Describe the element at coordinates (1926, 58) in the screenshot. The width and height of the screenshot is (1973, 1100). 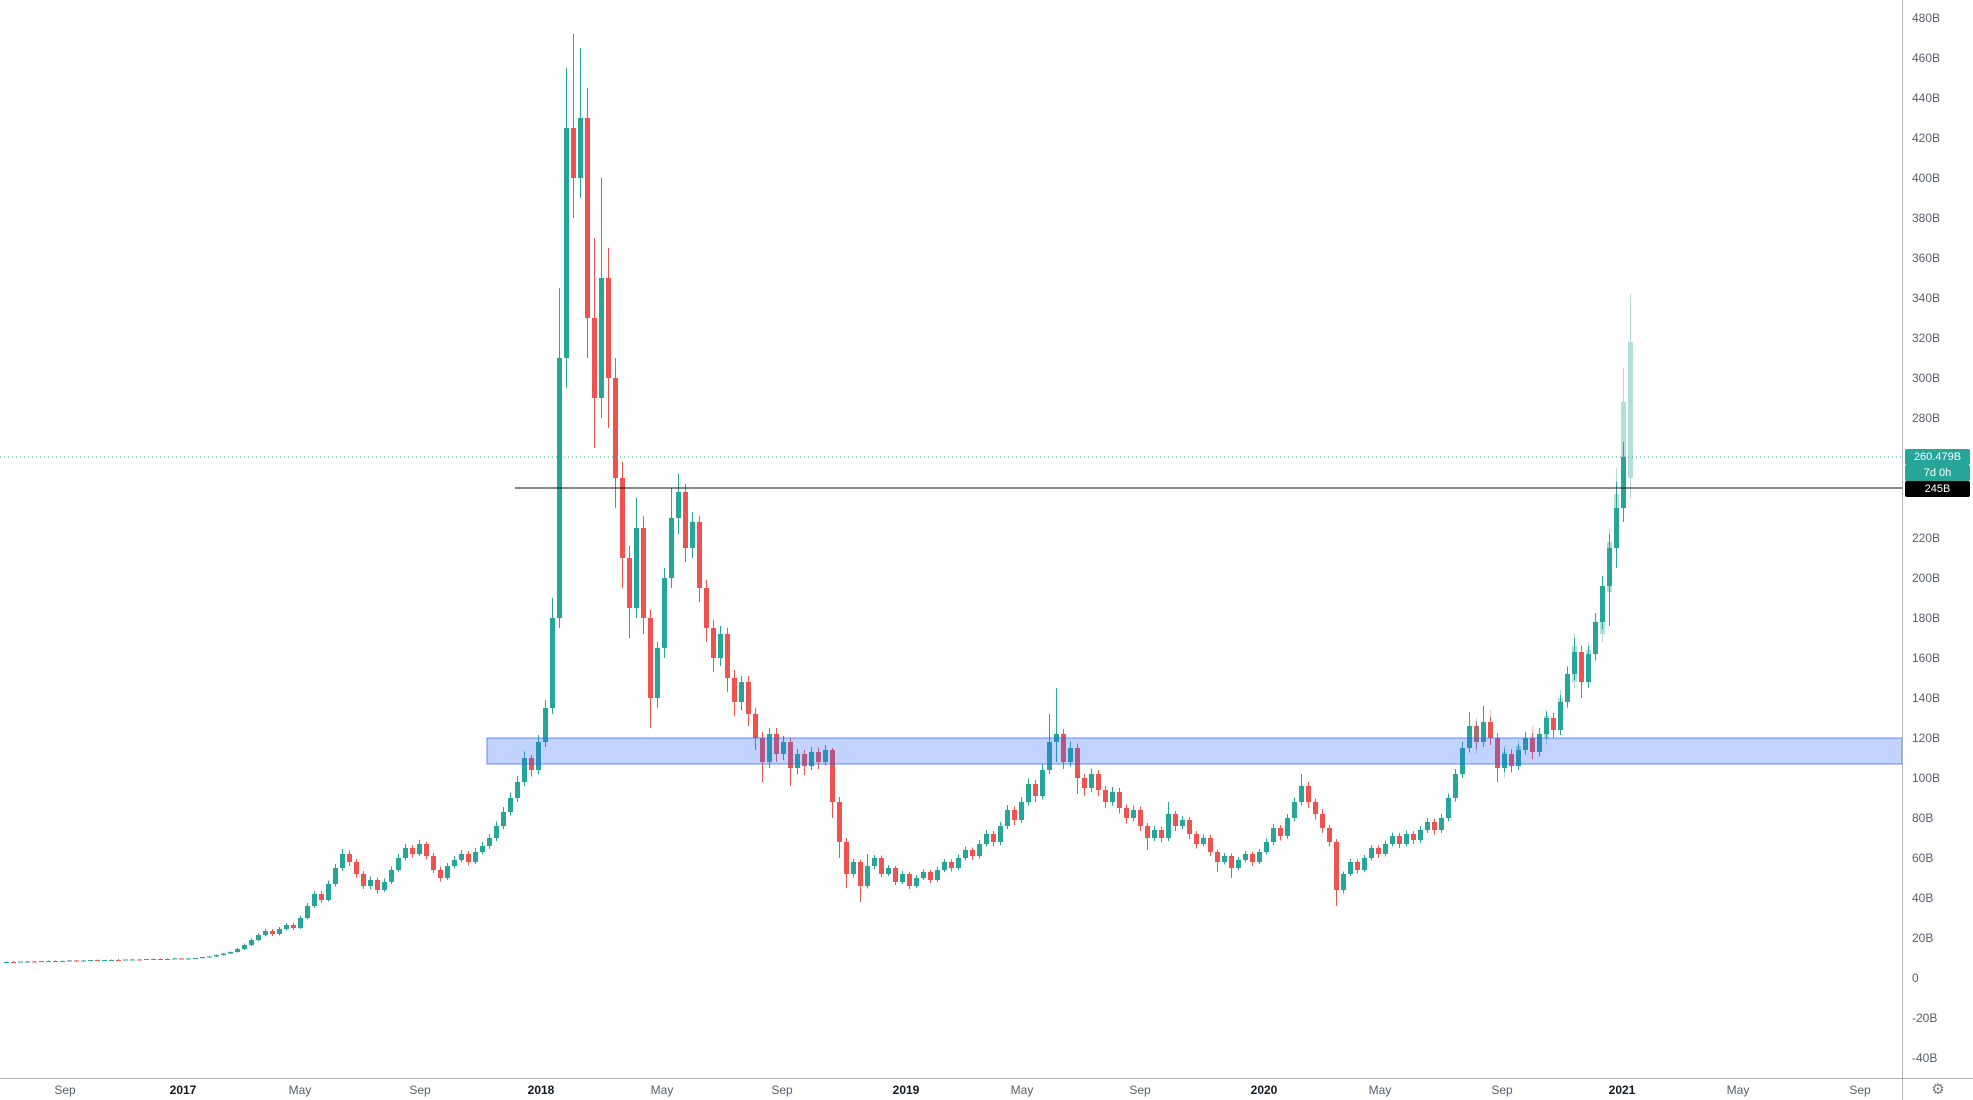
I see `price-tick-label: 460B` at that location.